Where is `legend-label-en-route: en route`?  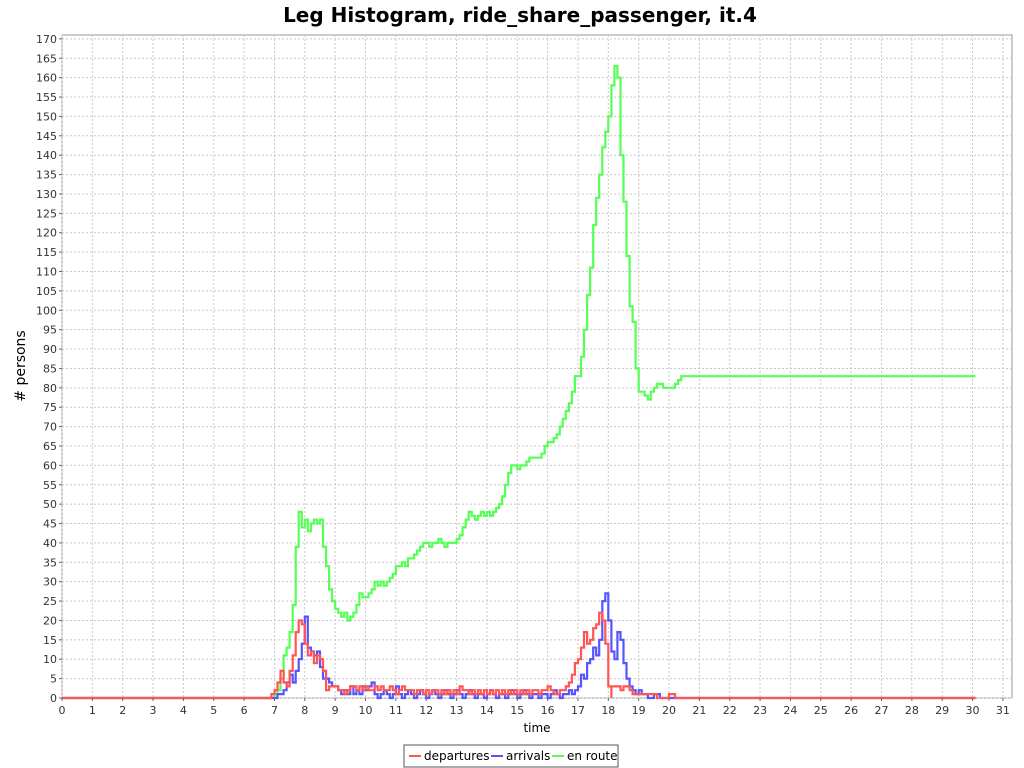 legend-label-en-route: en route is located at coordinates (592, 756).